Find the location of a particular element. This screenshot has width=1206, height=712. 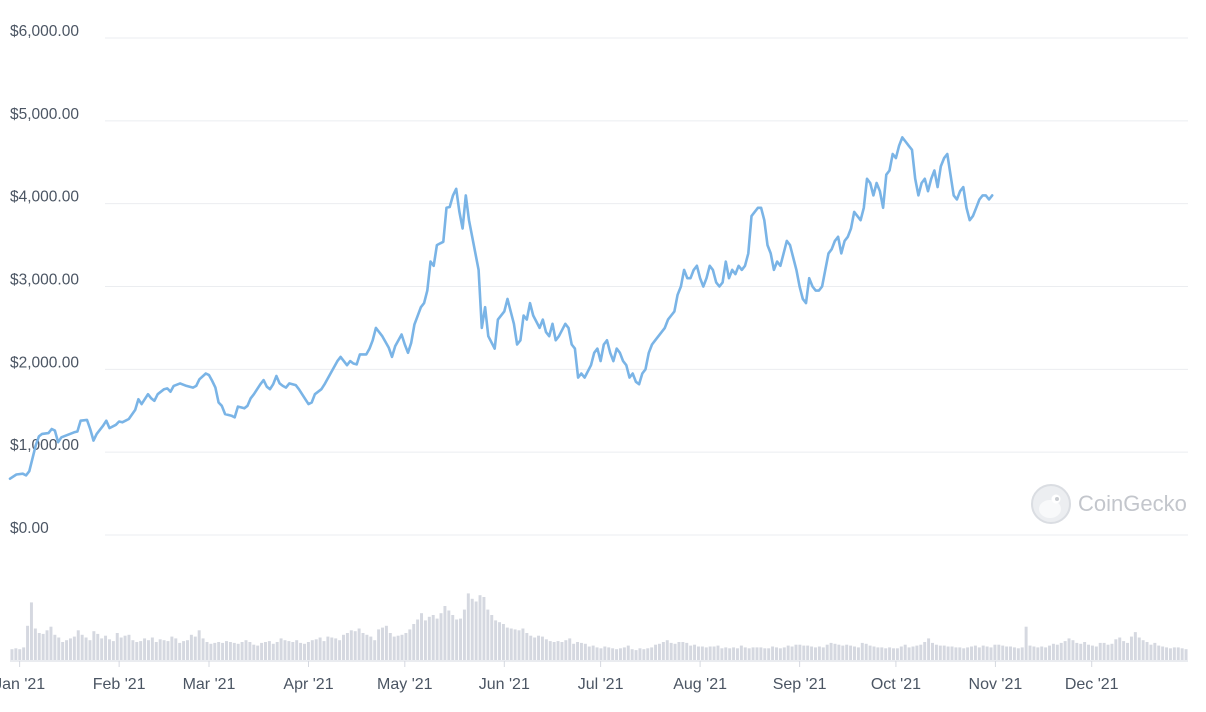

x-tick-label: Apr '21 is located at coordinates (308, 684).